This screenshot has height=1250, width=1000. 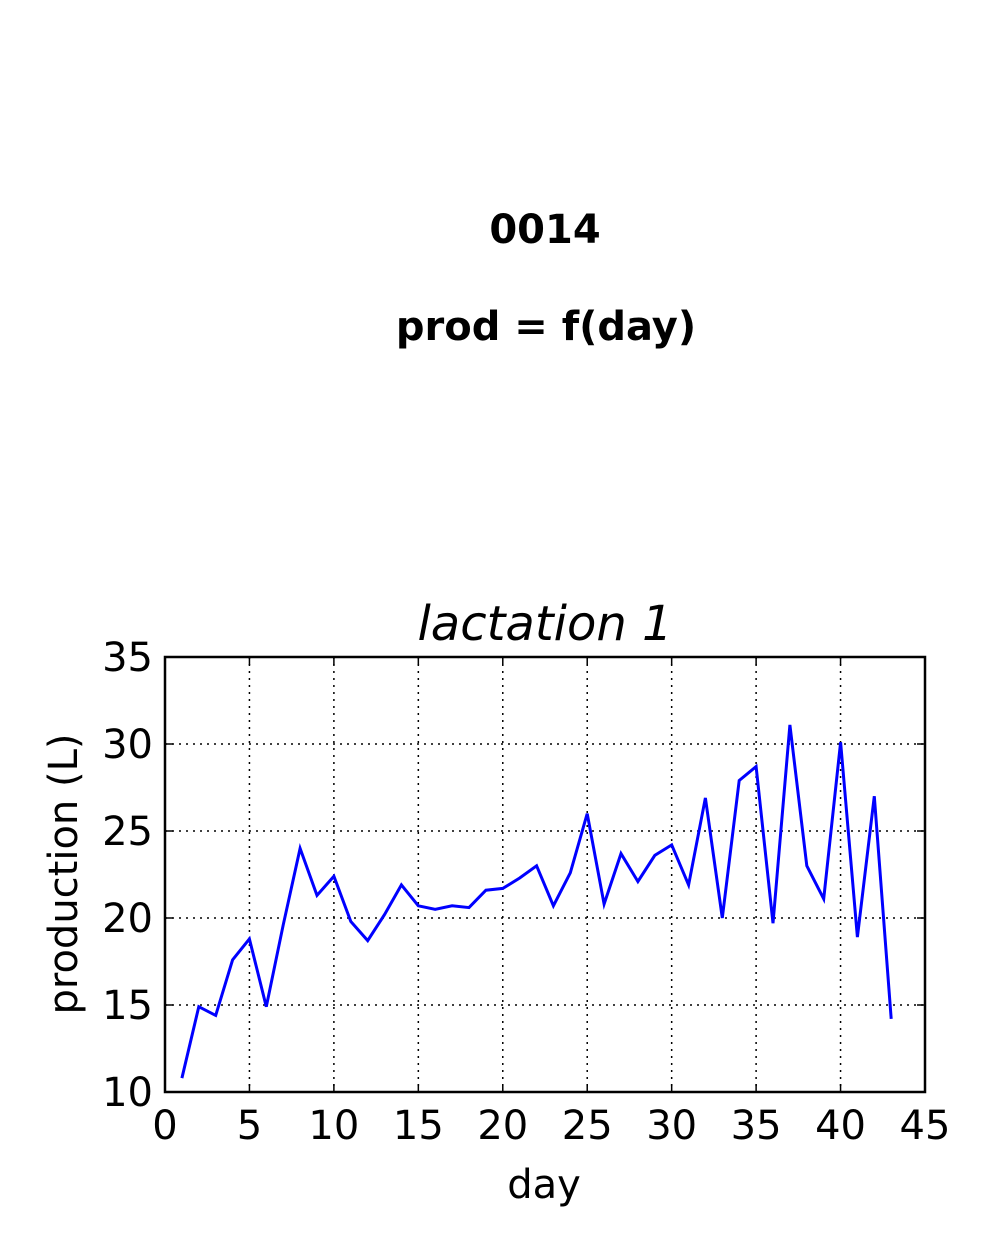 I want to click on figure-id-title: 0014, so click(x=545, y=230).